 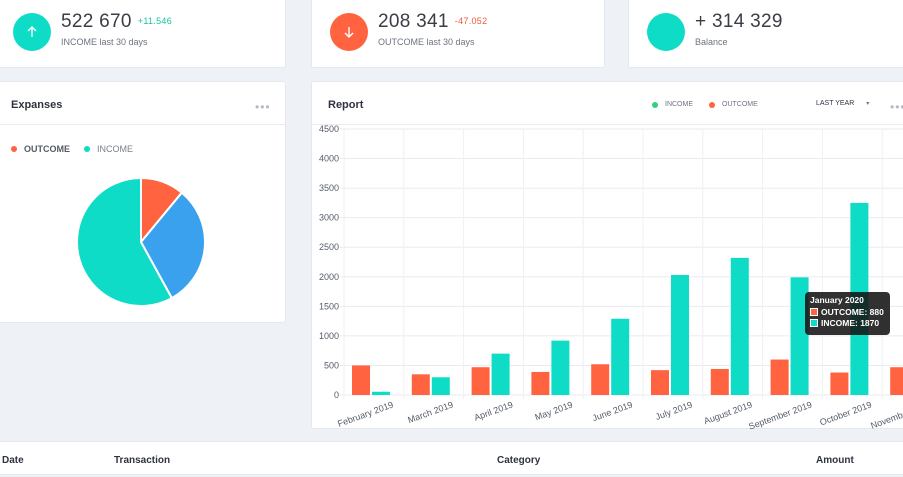 I want to click on income-icon-circle, so click(x=32, y=32).